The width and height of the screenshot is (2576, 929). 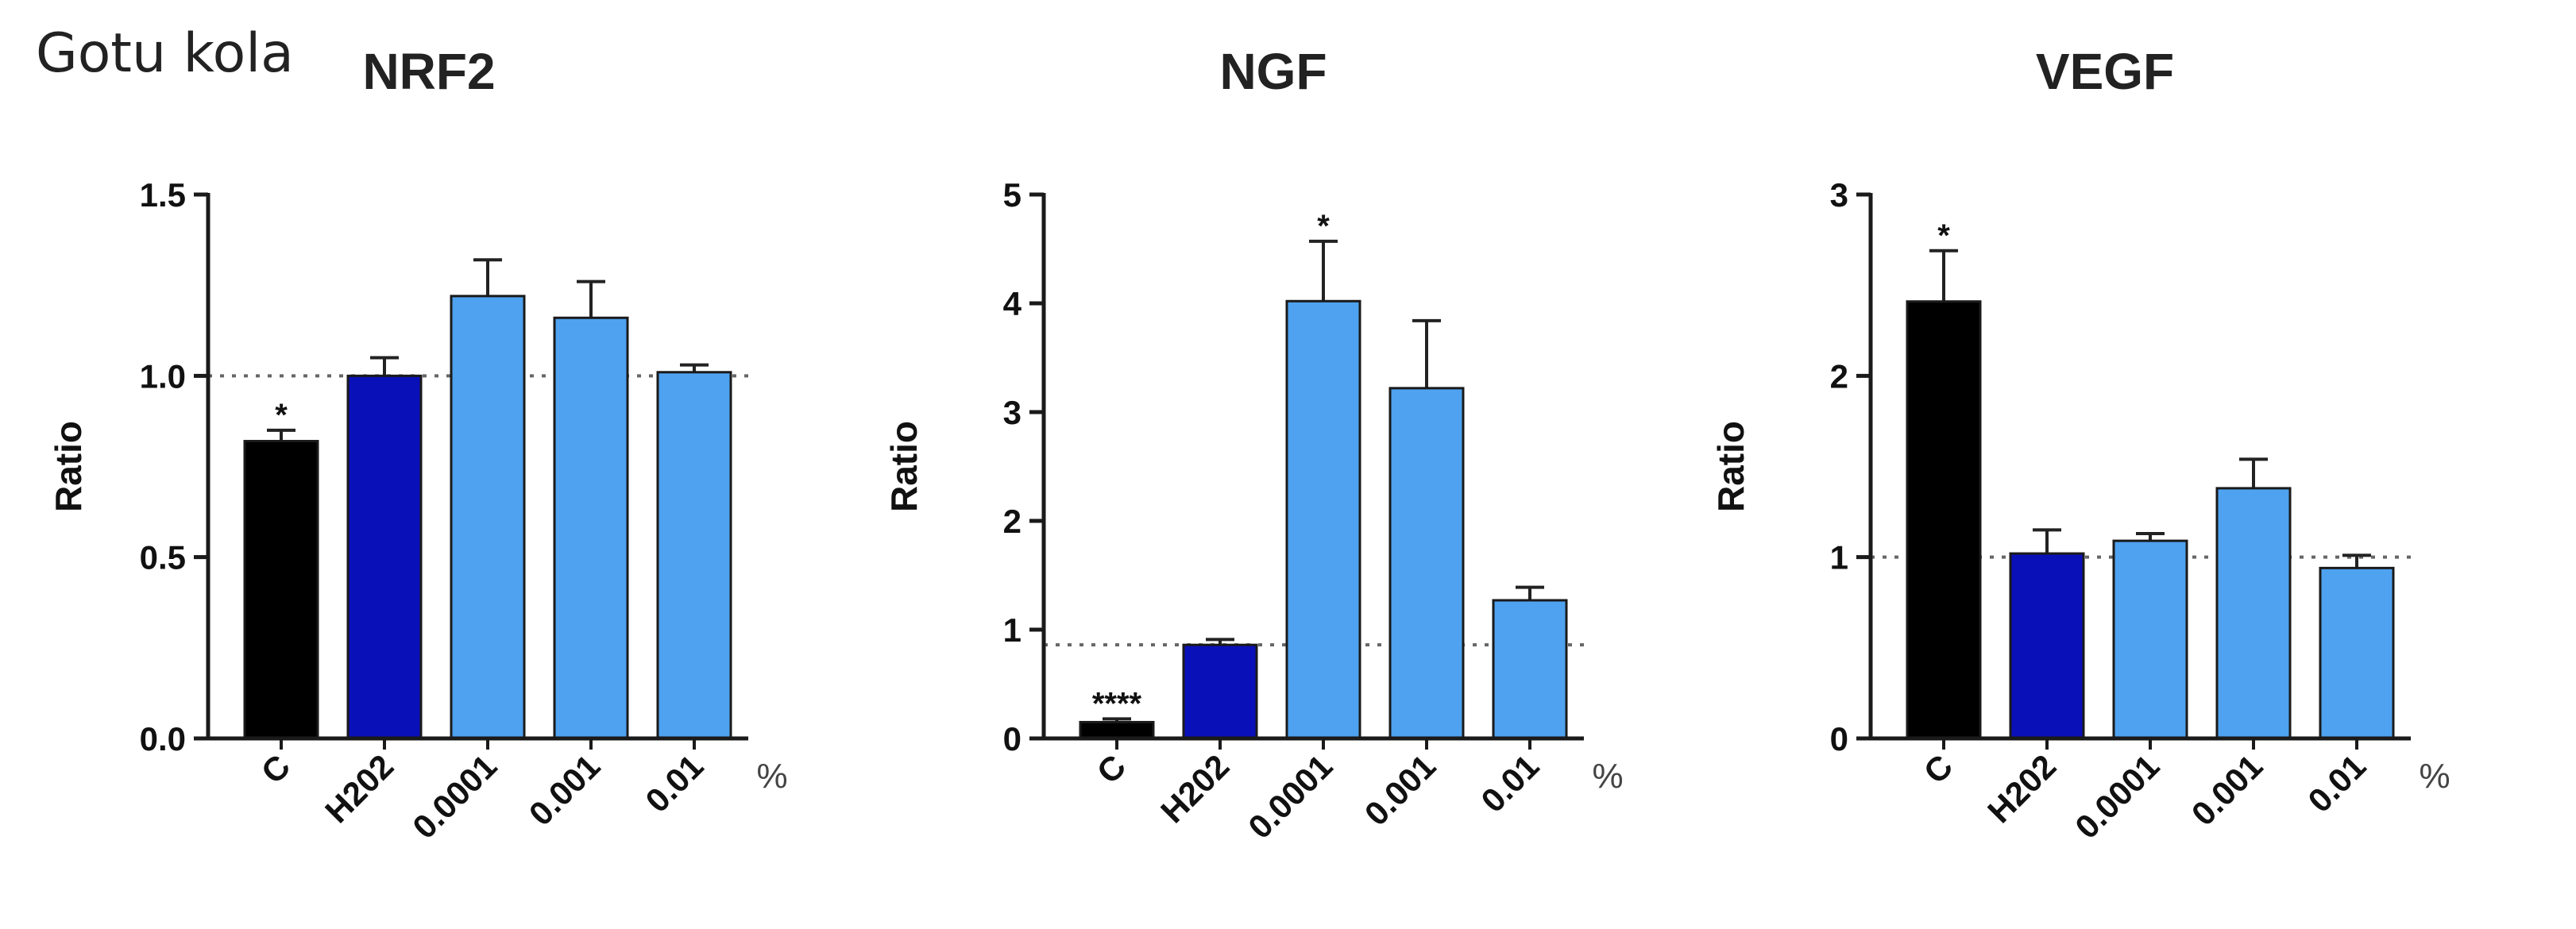 What do you see at coordinates (163, 738) in the screenshot?
I see `y-tick-label: 0.0` at bounding box center [163, 738].